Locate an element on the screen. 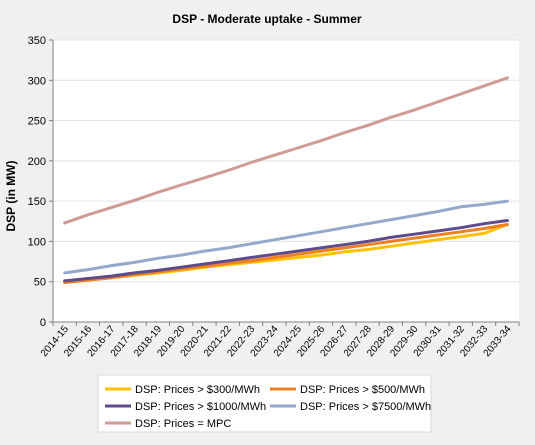 Image resolution: width=535 pixels, height=445 pixels. y-tick-label: 350 is located at coordinates (37, 41).